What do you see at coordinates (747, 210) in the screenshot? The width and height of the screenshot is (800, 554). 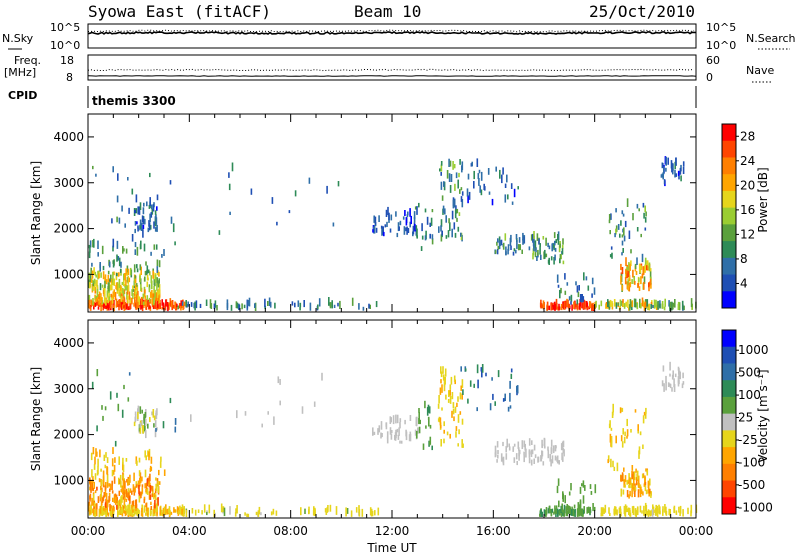 I see `colorbar-tick-label: 16` at bounding box center [747, 210].